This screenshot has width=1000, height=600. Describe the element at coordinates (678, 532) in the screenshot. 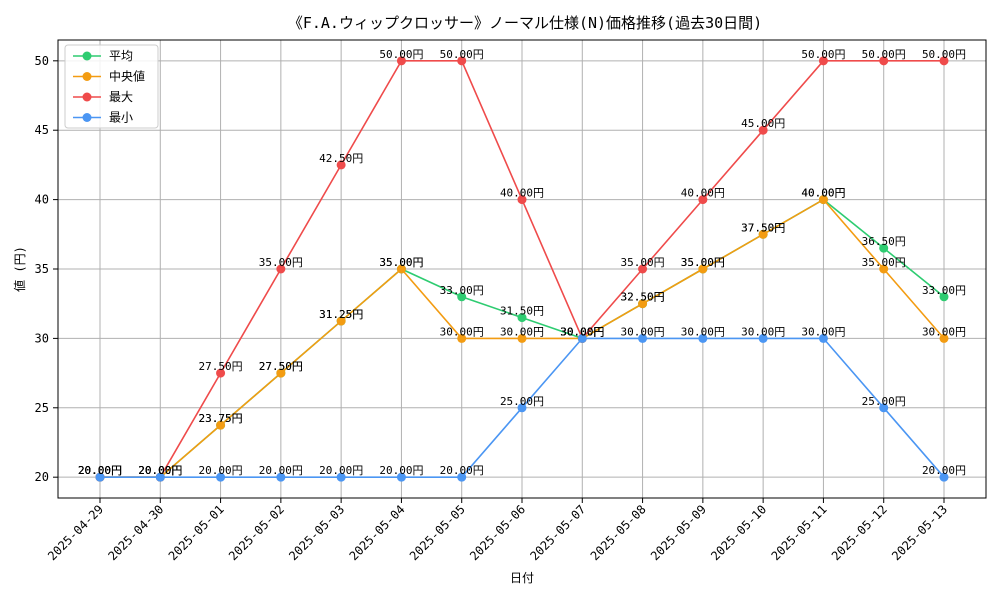

I see `x-tick-label: 2025-05-09` at that location.